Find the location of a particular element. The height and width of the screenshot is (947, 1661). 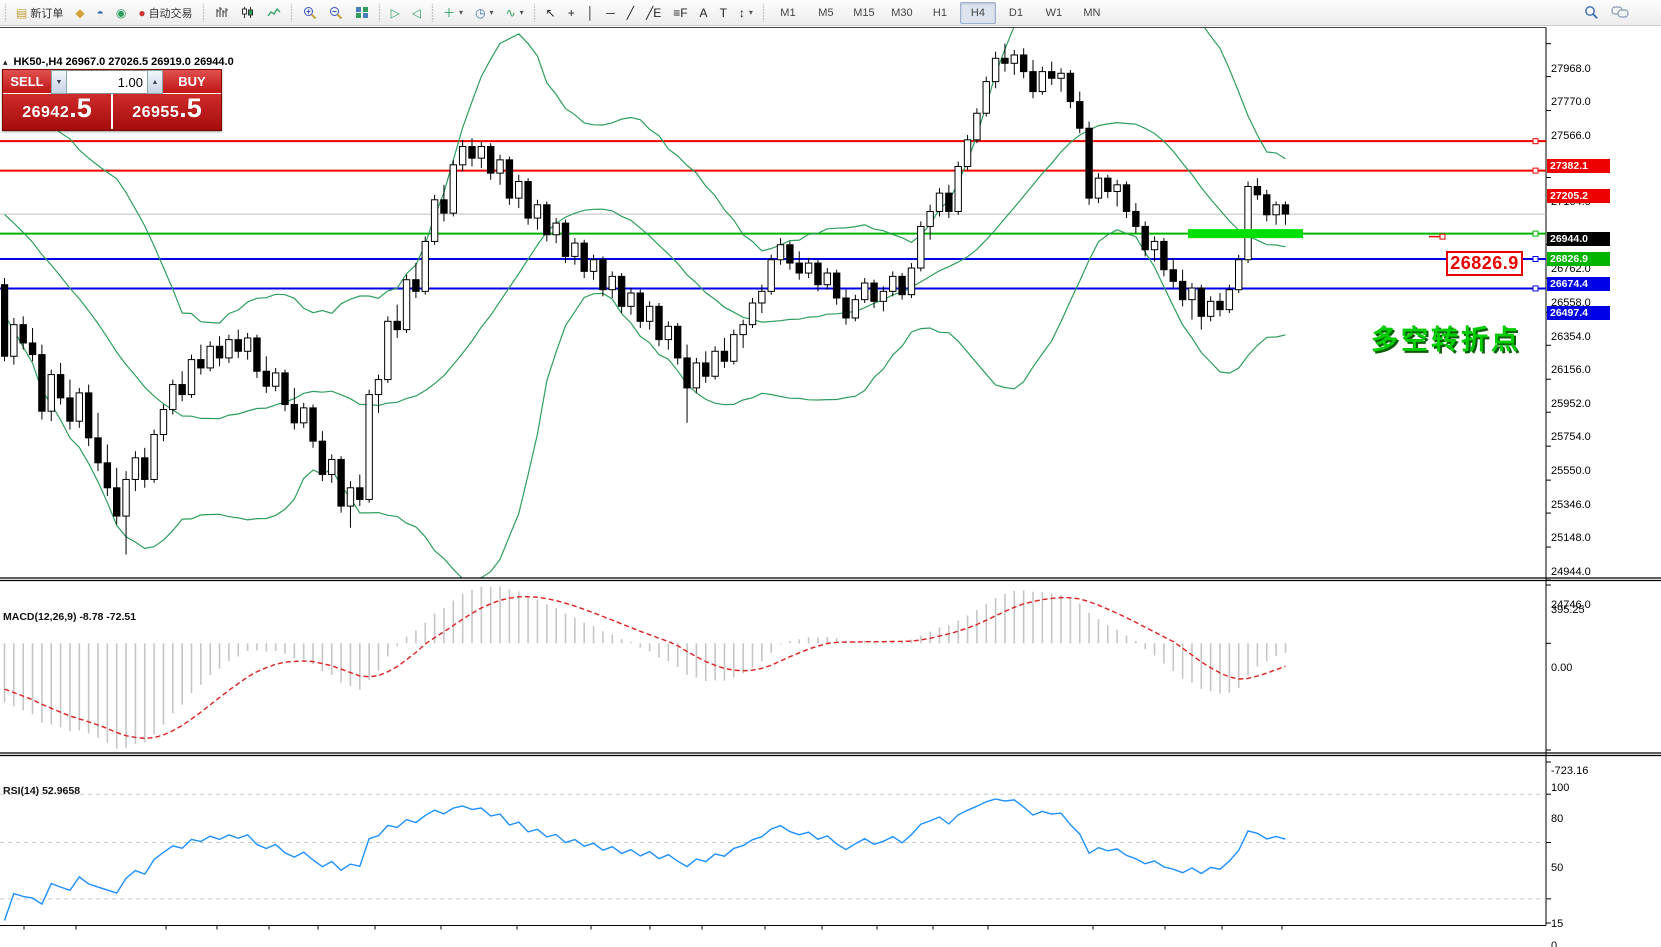

tf-d1-button: D1 is located at coordinates (1016, 13).